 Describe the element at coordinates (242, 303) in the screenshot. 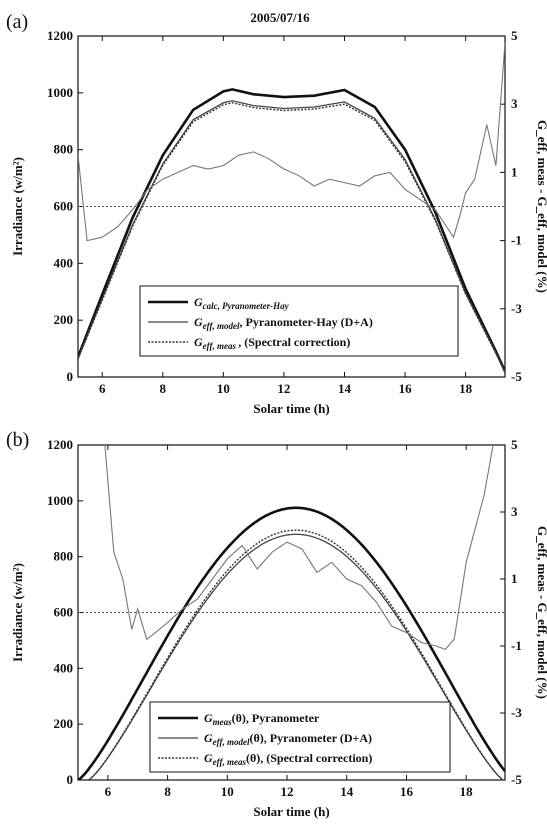

I see `legend-entry: Gcalc, Pyranometer-Hay` at that location.